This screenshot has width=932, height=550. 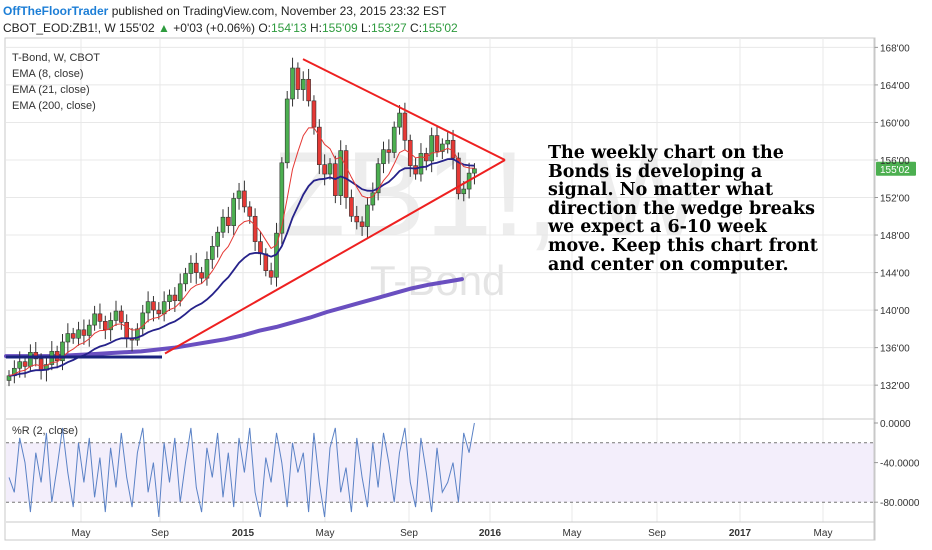 What do you see at coordinates (243, 533) in the screenshot?
I see `x-tick-label: 2015` at bounding box center [243, 533].